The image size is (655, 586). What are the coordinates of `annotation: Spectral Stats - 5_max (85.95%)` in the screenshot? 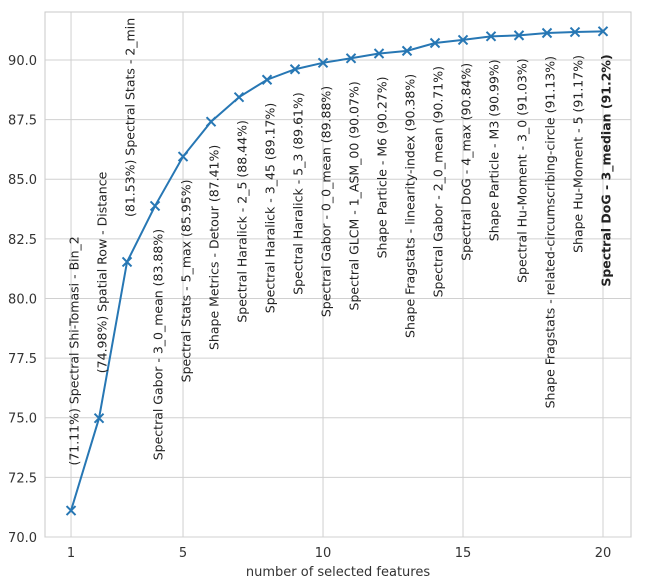 It's located at (186, 281).